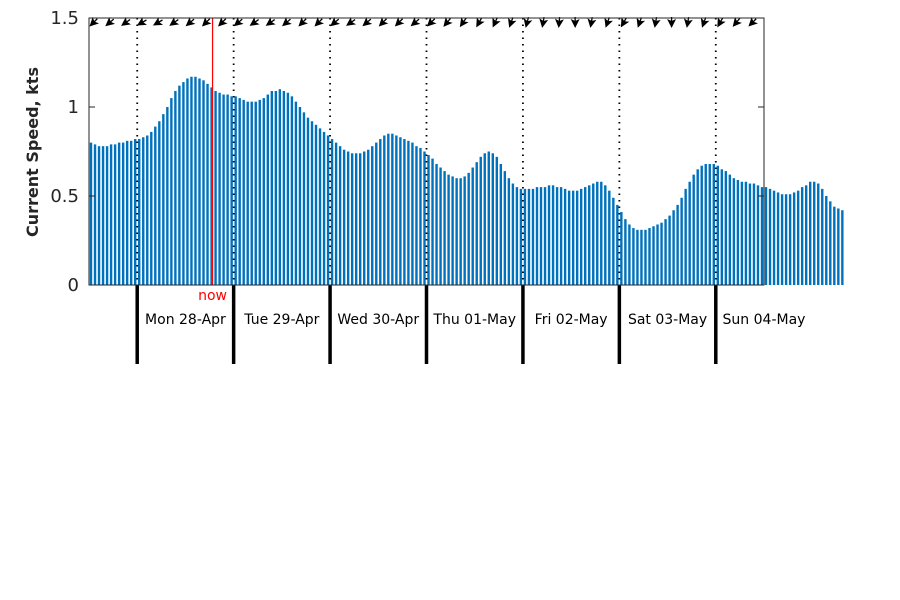  Describe the element at coordinates (571, 320) in the screenshot. I see `day-label: Fri 02-May` at that location.